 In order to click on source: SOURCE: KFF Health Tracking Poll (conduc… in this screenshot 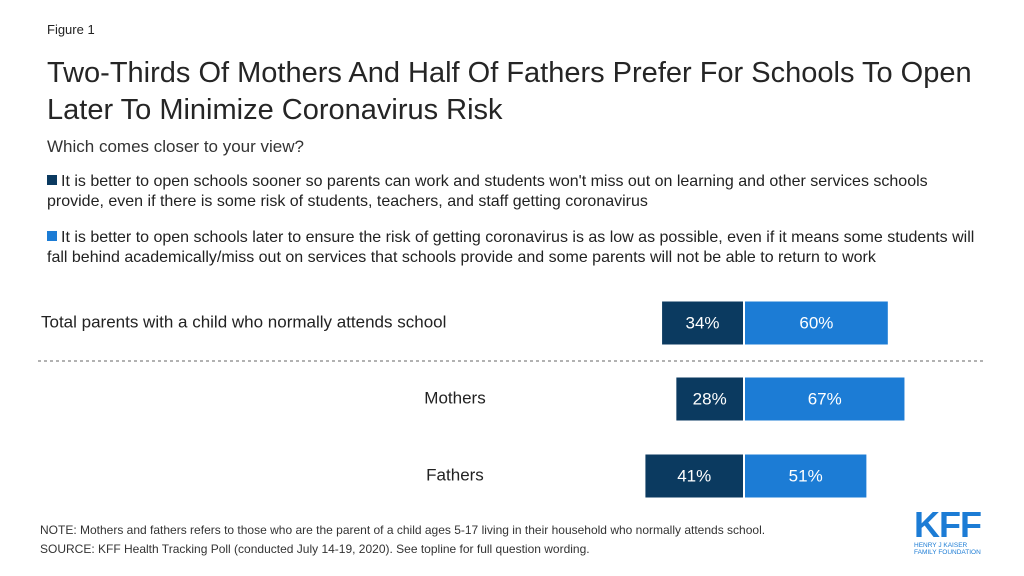, I will do `click(315, 549)`.